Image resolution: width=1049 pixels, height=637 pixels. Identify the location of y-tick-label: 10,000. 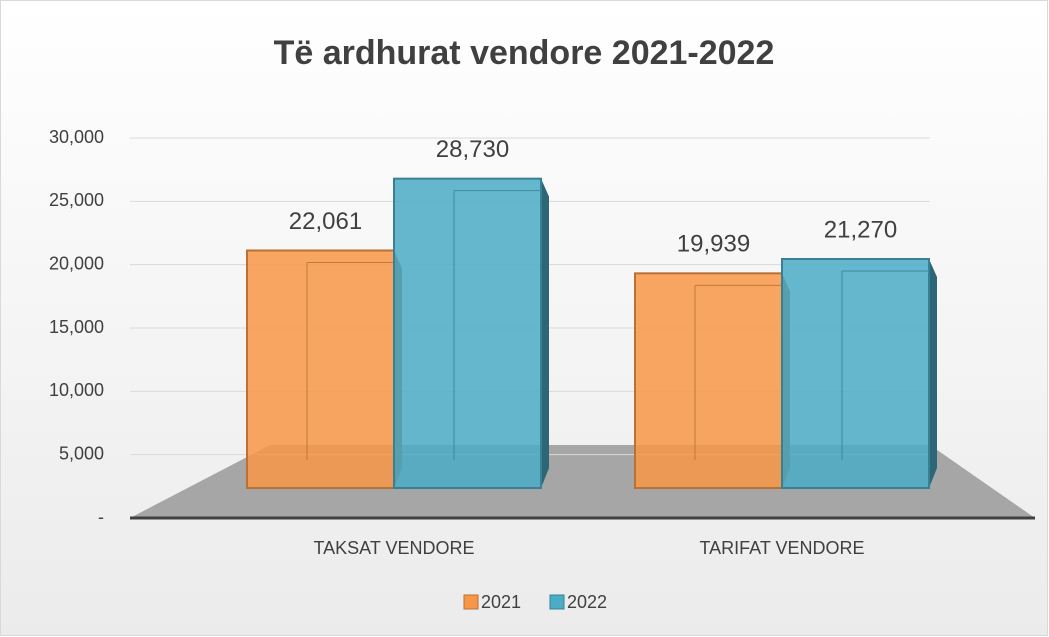
(76, 390).